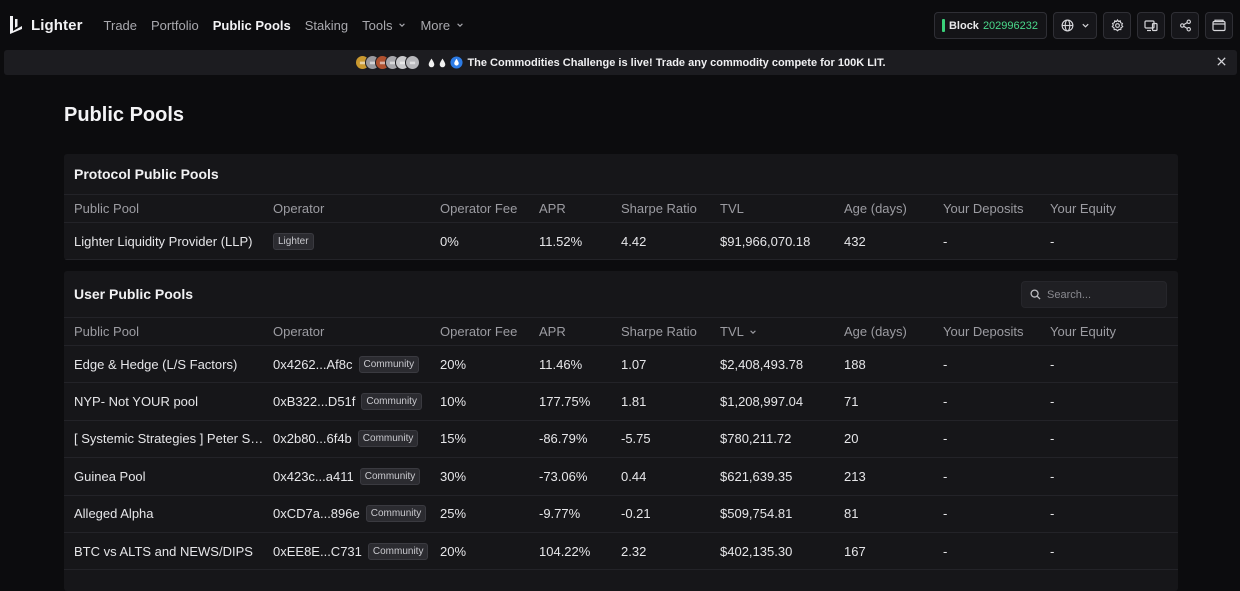 This screenshot has height=591, width=1240. I want to click on nav-item-tools: Tools, so click(384, 25).